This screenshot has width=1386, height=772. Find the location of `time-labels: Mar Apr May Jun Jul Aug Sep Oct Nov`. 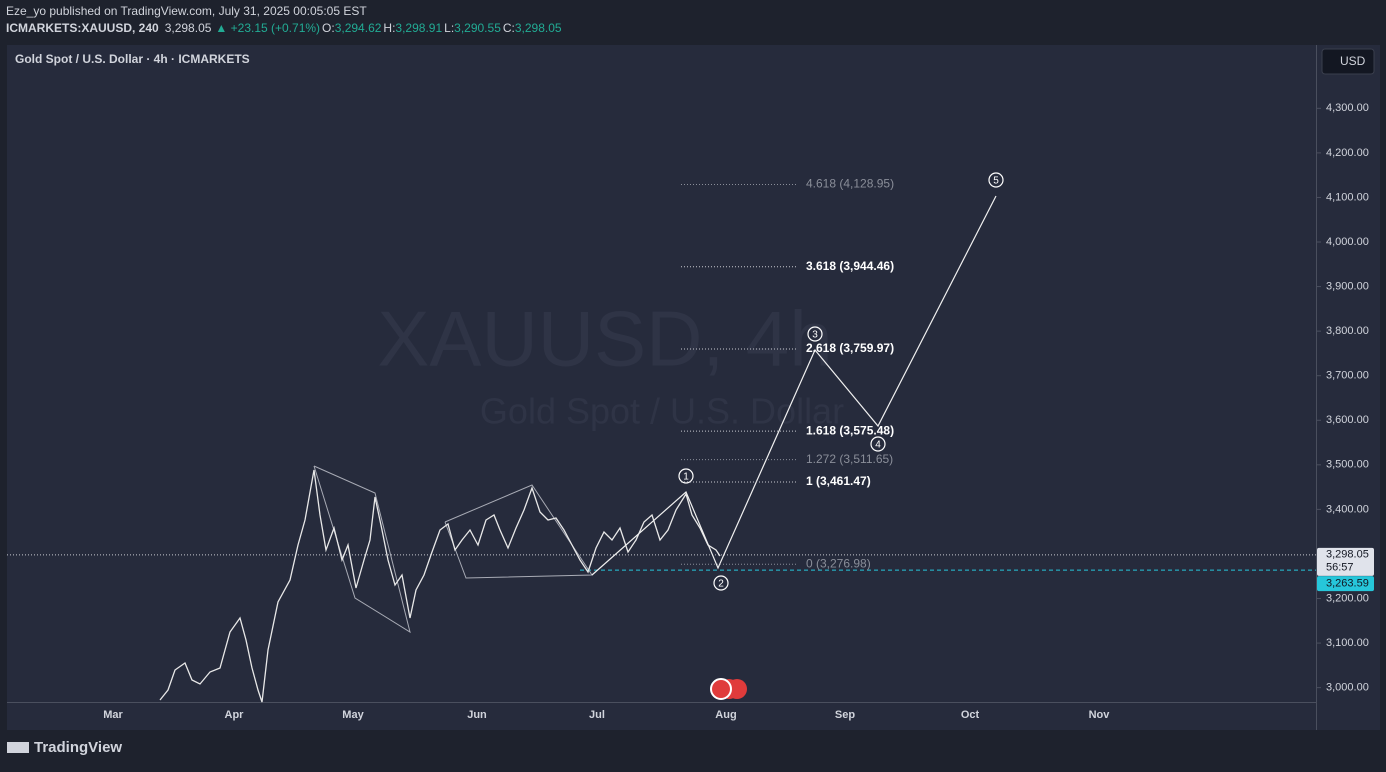

time-labels: Mar Apr May Jun Jul Aug Sep Oct Nov is located at coordinates (606, 715).